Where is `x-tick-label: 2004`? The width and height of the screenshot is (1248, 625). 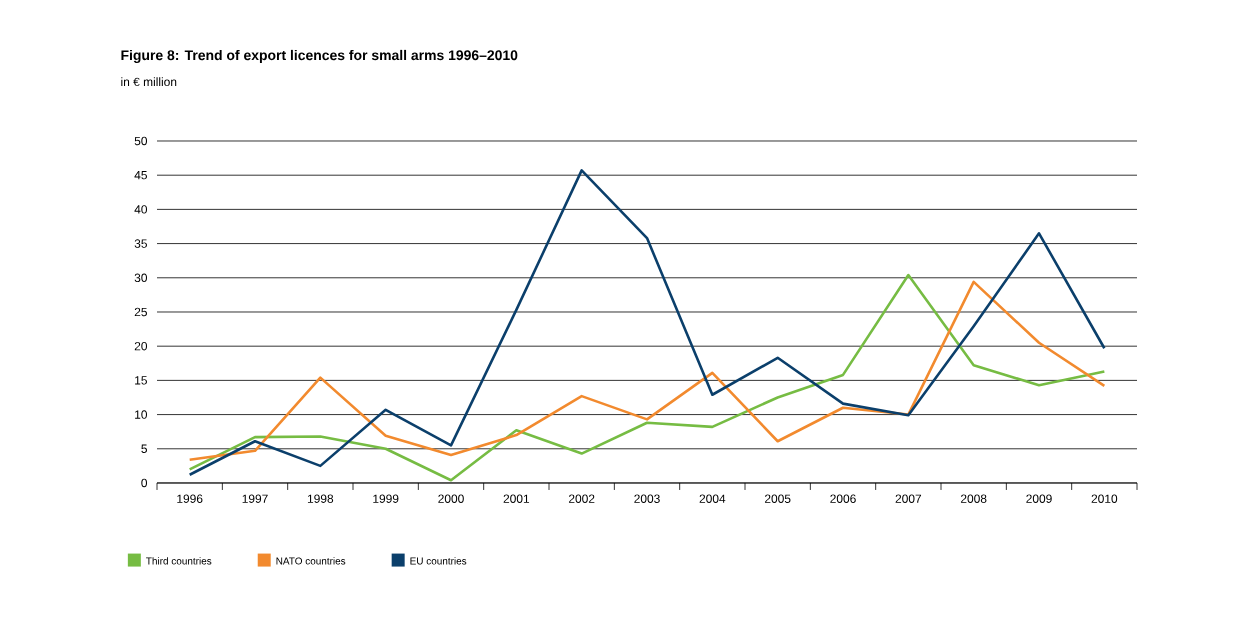
x-tick-label: 2004 is located at coordinates (712, 498).